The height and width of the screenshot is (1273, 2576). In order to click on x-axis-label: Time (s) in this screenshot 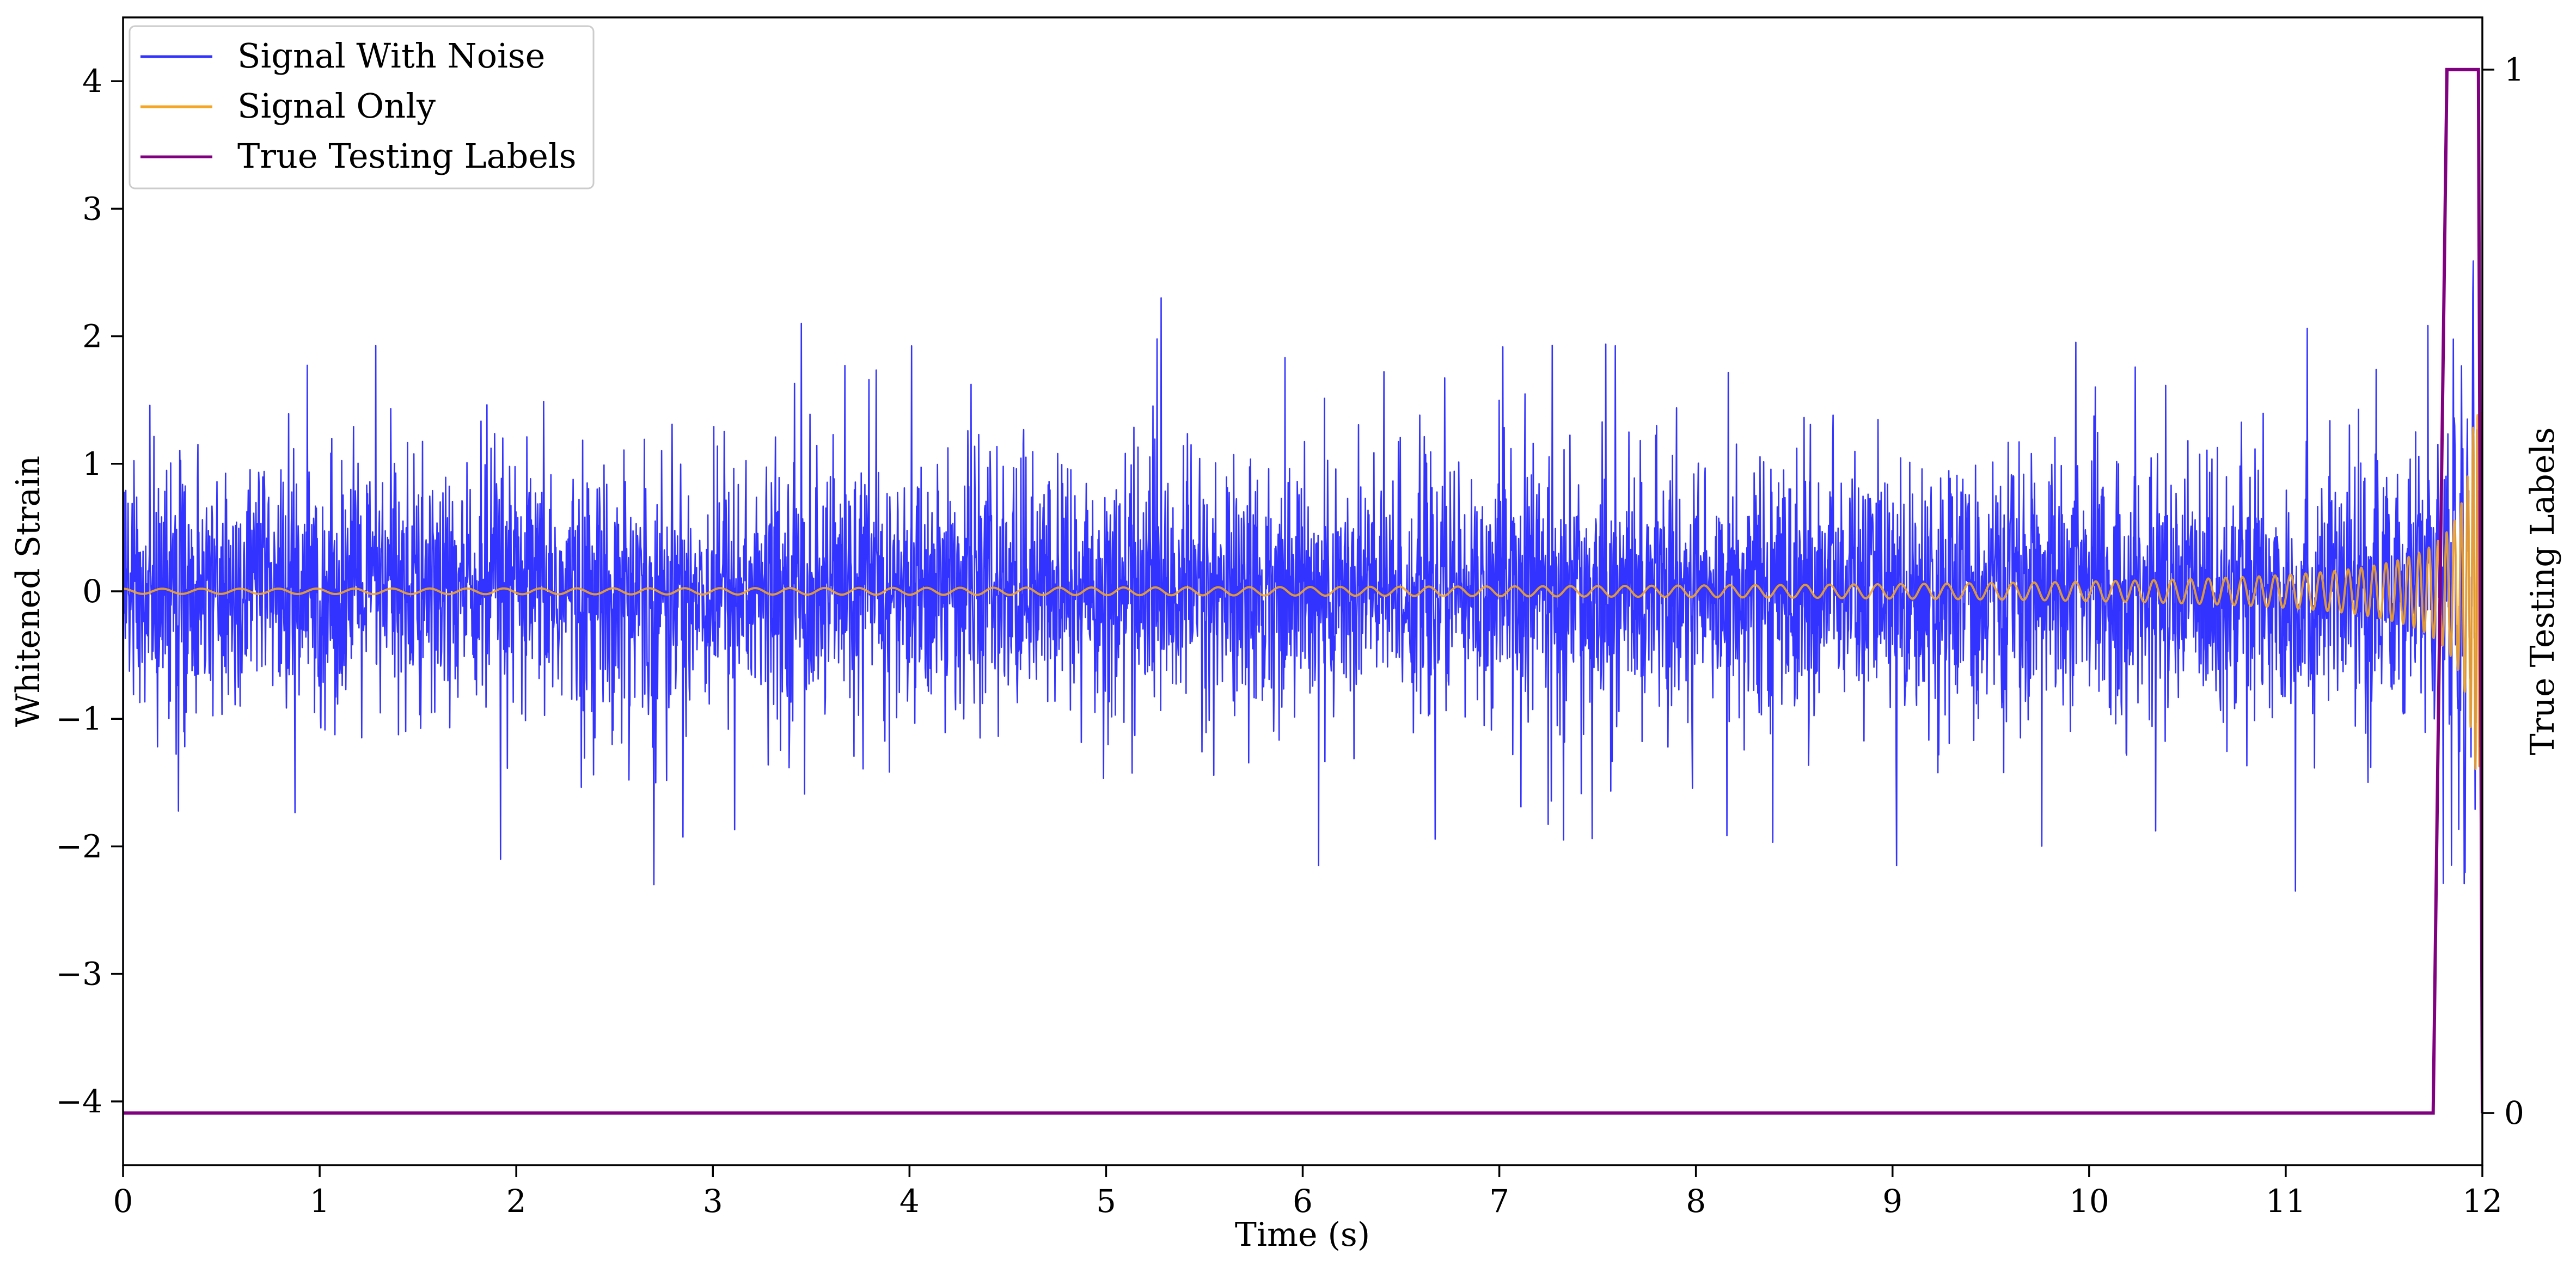, I will do `click(1302, 1235)`.